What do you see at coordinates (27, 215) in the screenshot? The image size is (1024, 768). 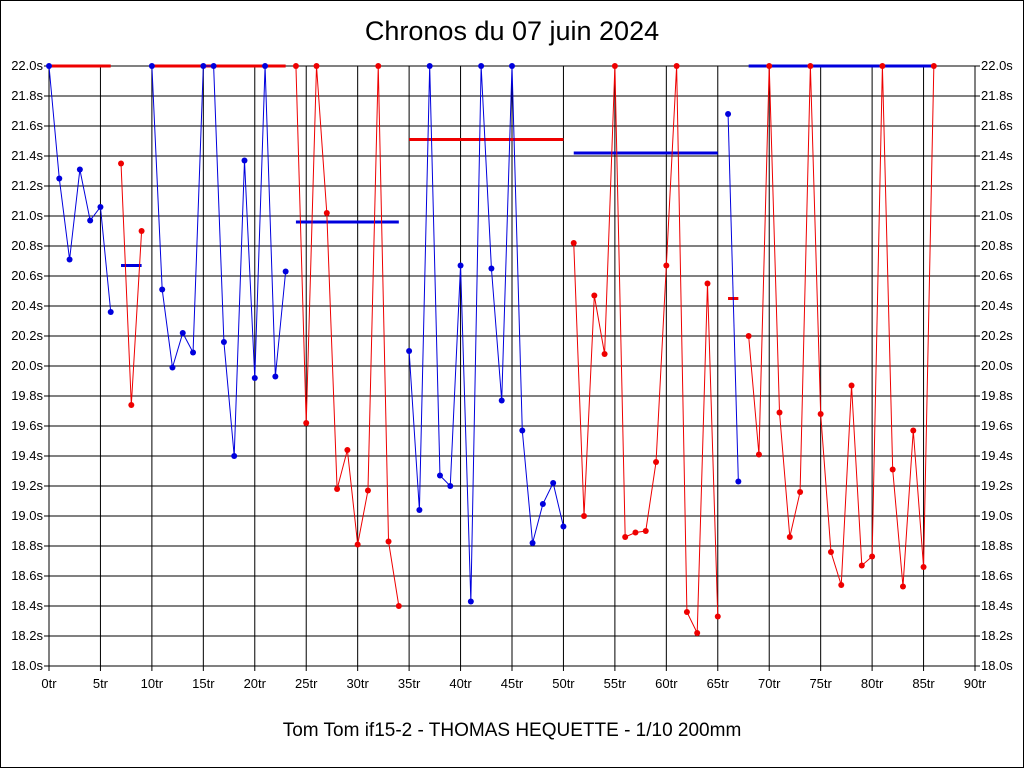 I see `y-tick-label-left: 21.0s` at bounding box center [27, 215].